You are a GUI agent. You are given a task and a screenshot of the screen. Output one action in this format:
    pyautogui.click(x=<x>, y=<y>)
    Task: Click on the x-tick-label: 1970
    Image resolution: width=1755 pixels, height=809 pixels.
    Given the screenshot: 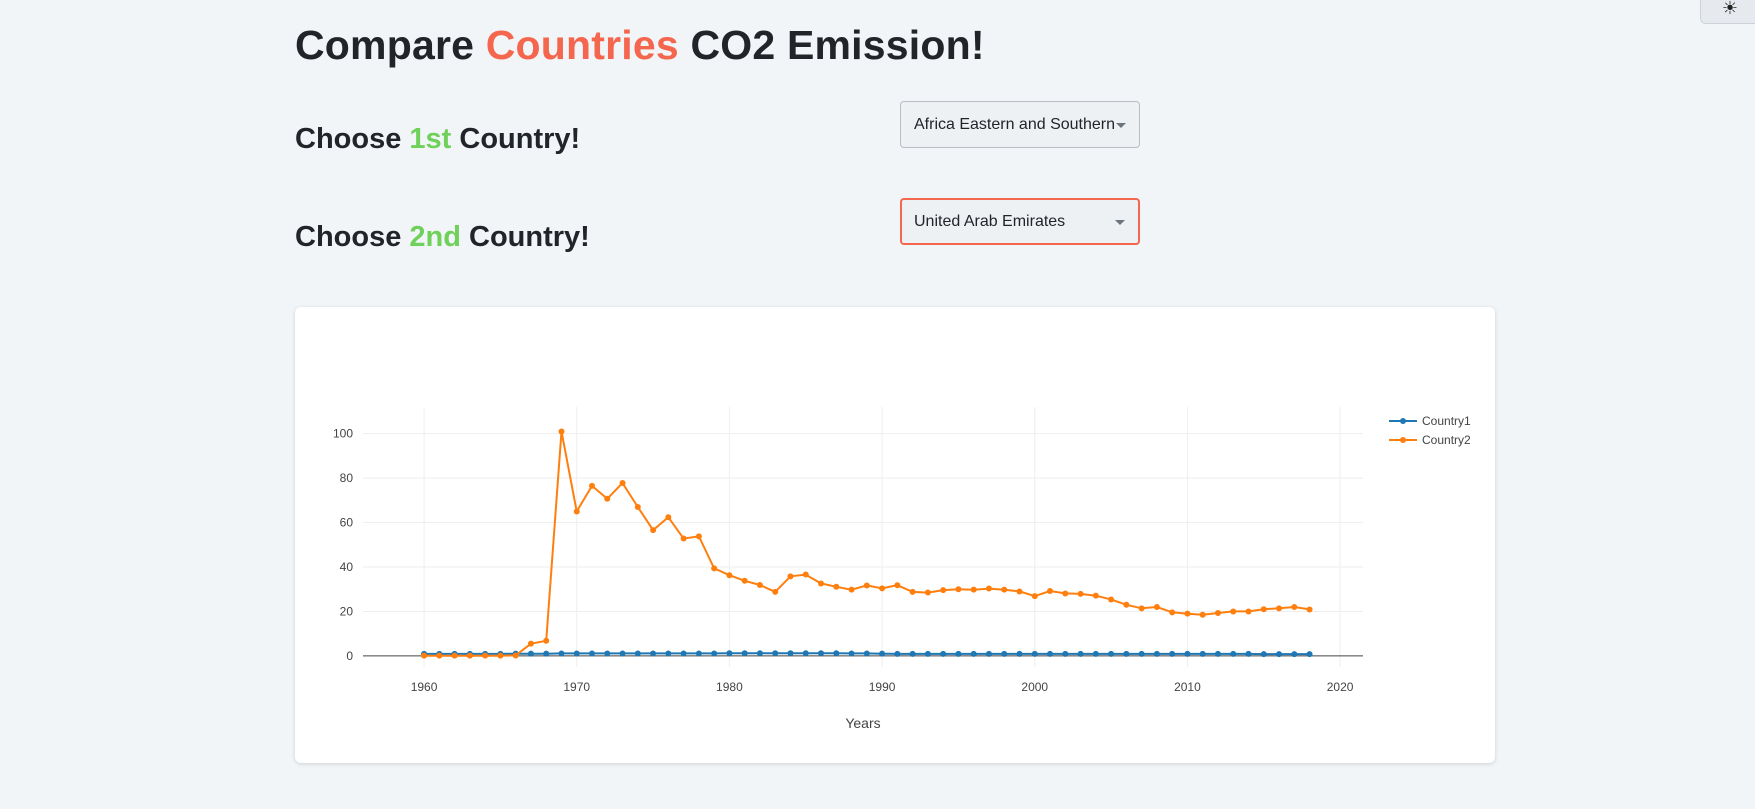 What is the action you would take?
    pyautogui.click(x=576, y=687)
    